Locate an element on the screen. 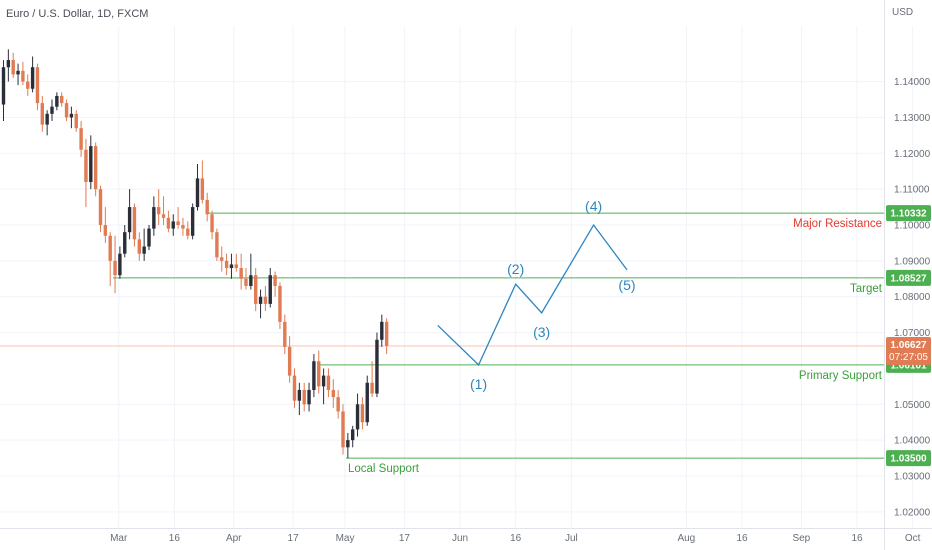  wave-labels: (1) (2) (3) (4) (5) is located at coordinates (553, 295).